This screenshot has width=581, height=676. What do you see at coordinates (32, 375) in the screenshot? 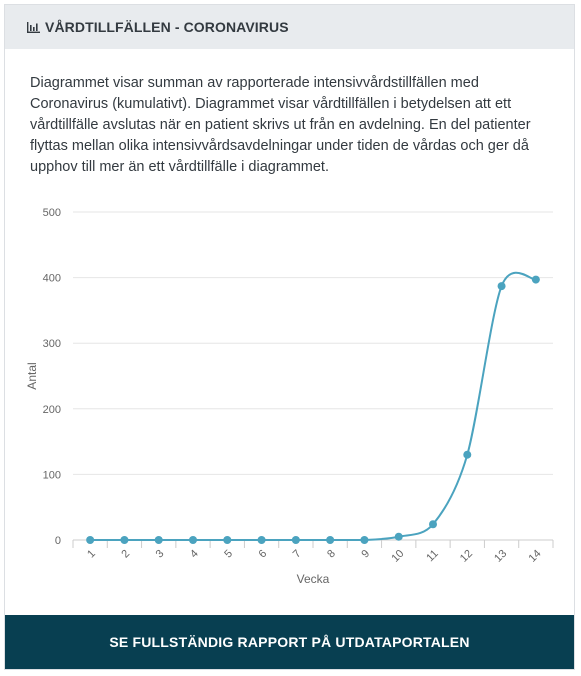
I see `y-axis-label: Antal` at bounding box center [32, 375].